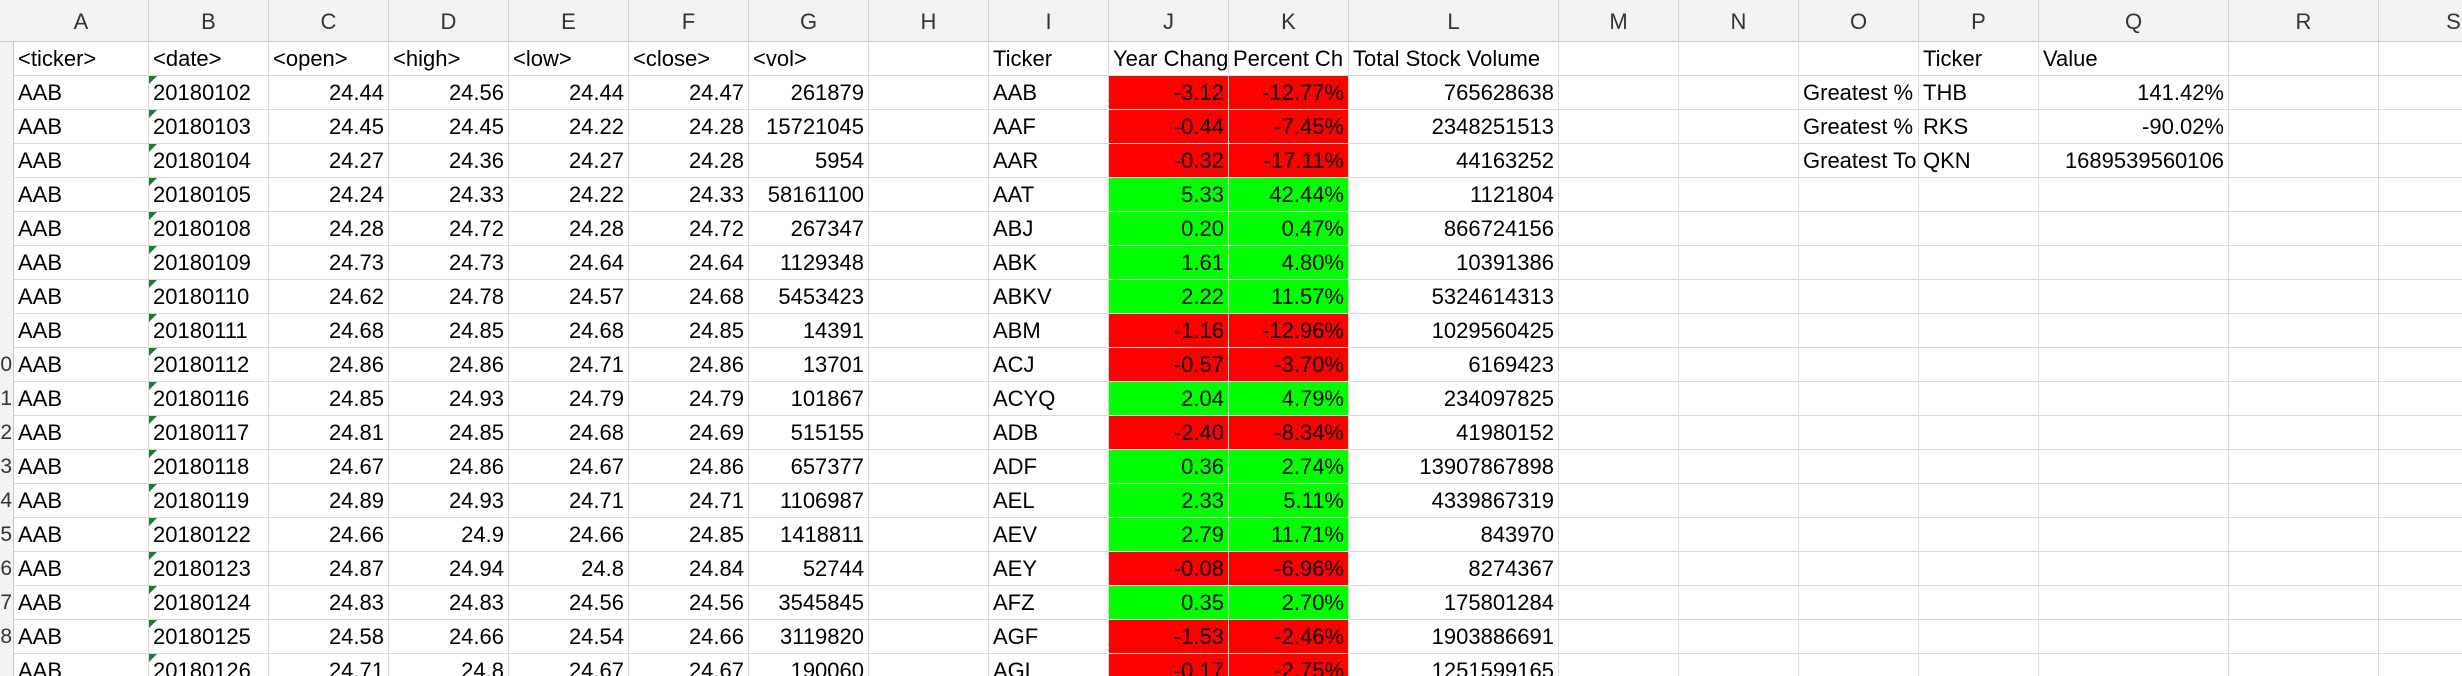 This screenshot has width=2462, height=676. I want to click on summary-header-cell: Ticker, so click(1023, 58).